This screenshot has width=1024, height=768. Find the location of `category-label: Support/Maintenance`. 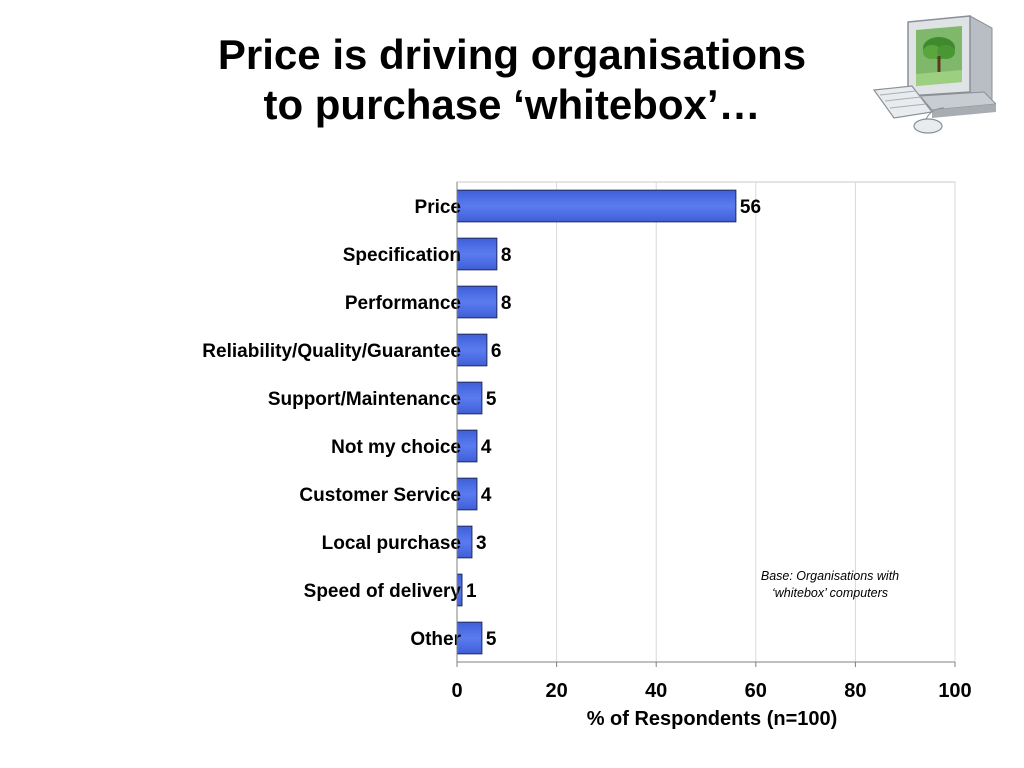

category-label: Support/Maintenance is located at coordinates (364, 399).